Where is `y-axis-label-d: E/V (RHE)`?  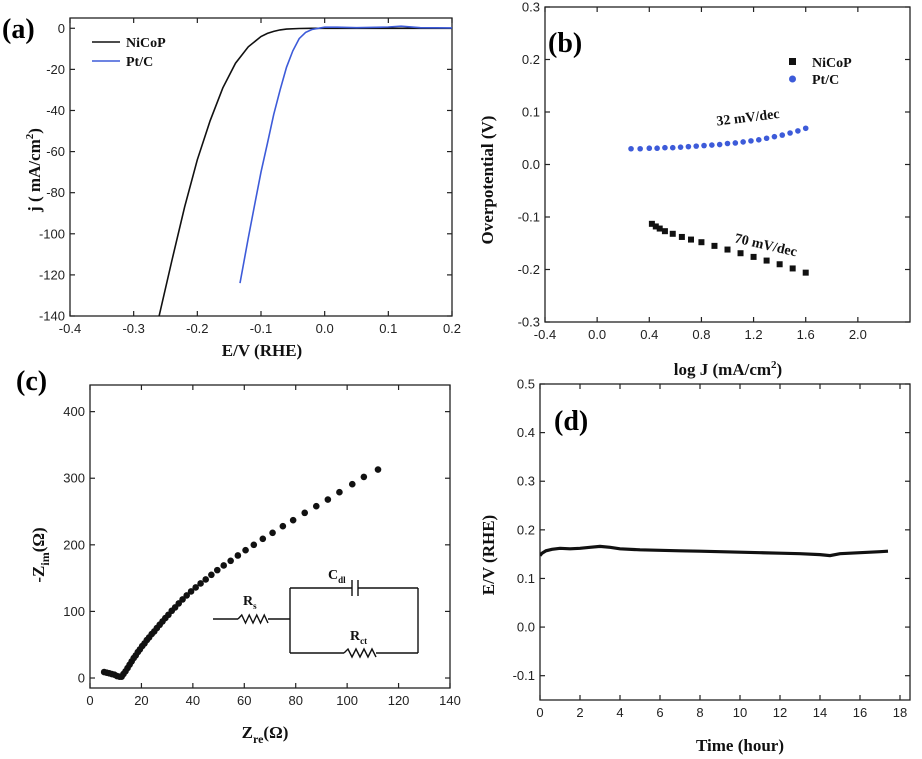 y-axis-label-d: E/V (RHE) is located at coordinates (488, 555).